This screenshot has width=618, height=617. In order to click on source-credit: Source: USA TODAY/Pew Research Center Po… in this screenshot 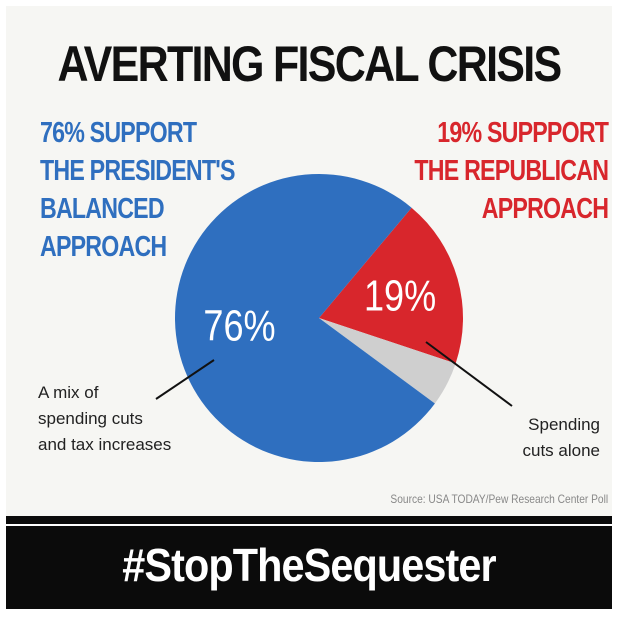, I will do `click(499, 499)`.